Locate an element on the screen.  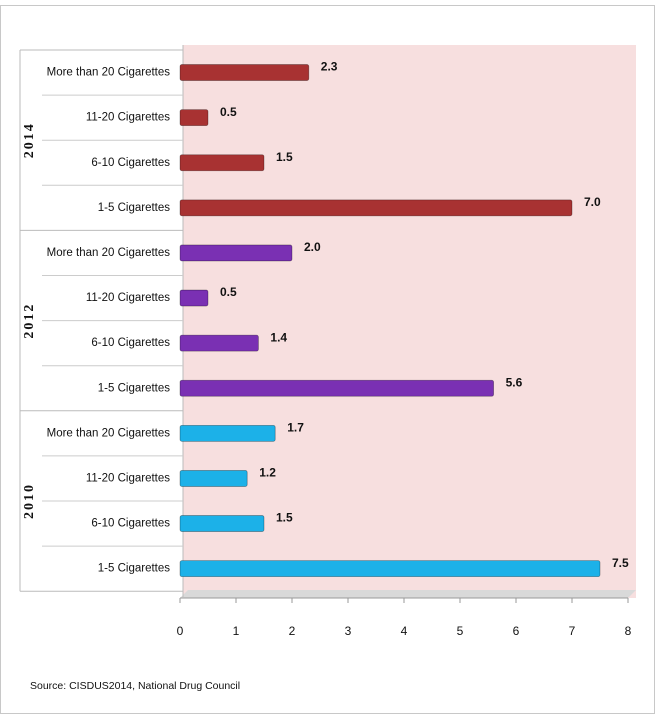
x-tick-label: 4 is located at coordinates (404, 631).